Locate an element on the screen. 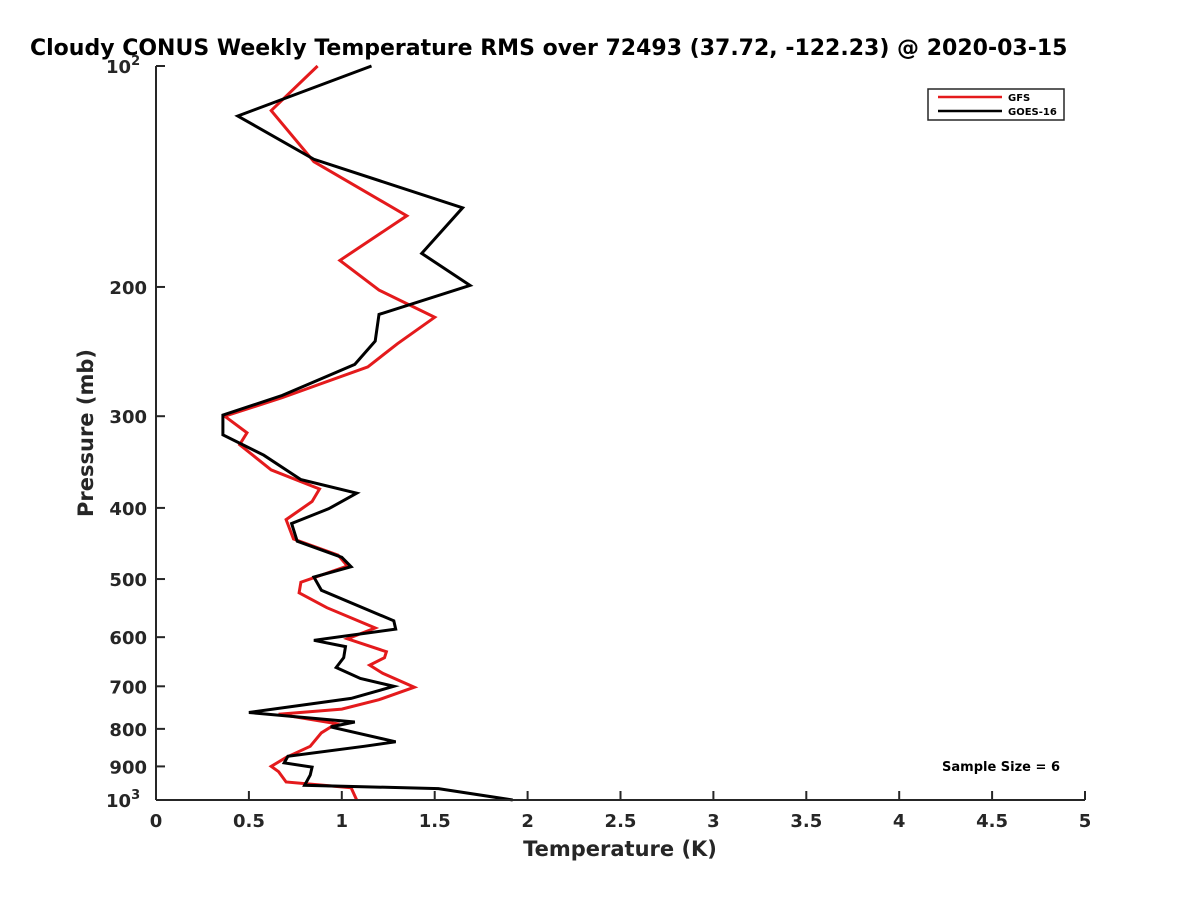 The width and height of the screenshot is (1200, 900). legend-box is located at coordinates (996, 104).